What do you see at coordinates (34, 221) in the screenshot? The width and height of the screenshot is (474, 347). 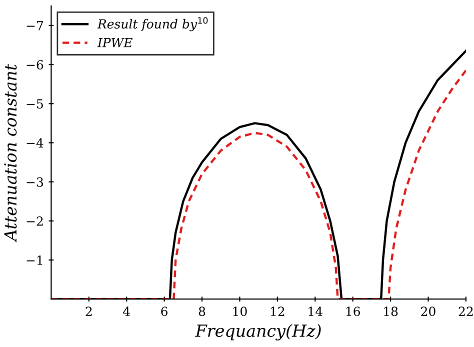 I see `y-tick-label: −2` at bounding box center [34, 221].